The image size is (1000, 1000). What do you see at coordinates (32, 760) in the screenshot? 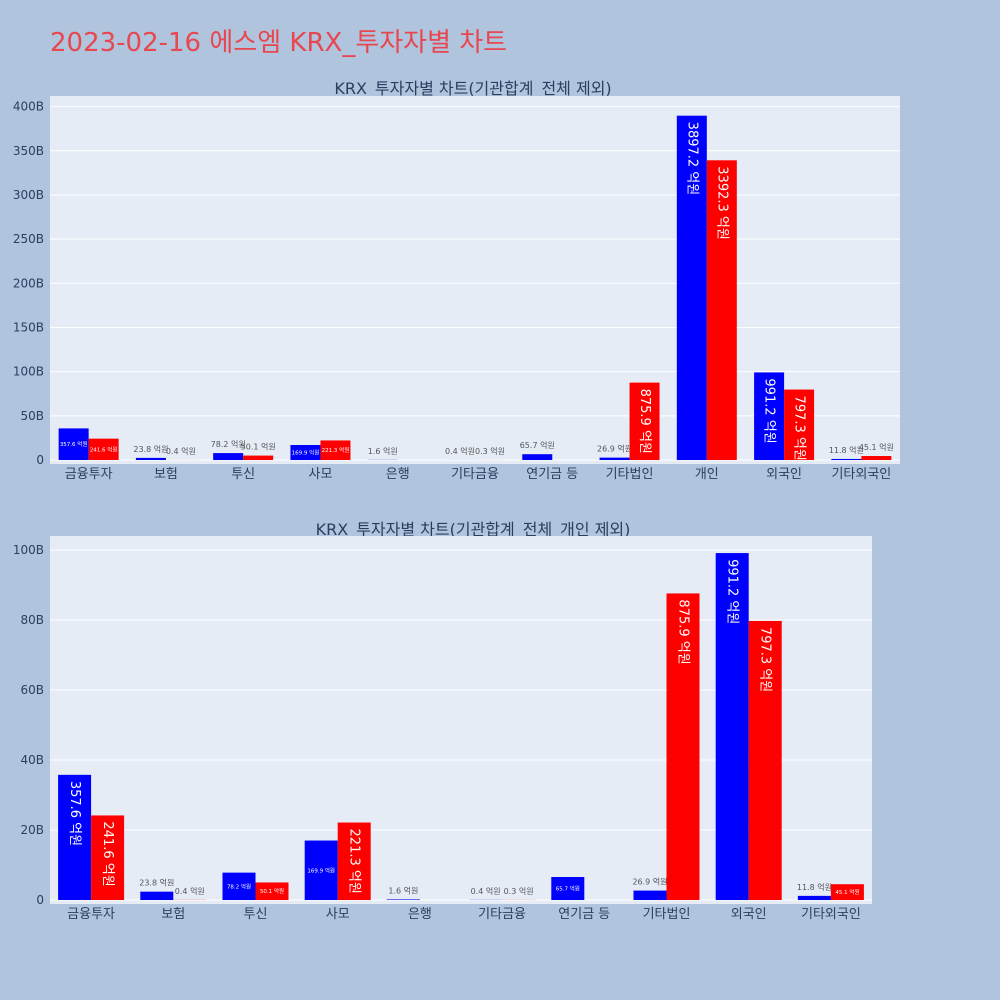
I see `y-tick-label: 40B` at bounding box center [32, 760].